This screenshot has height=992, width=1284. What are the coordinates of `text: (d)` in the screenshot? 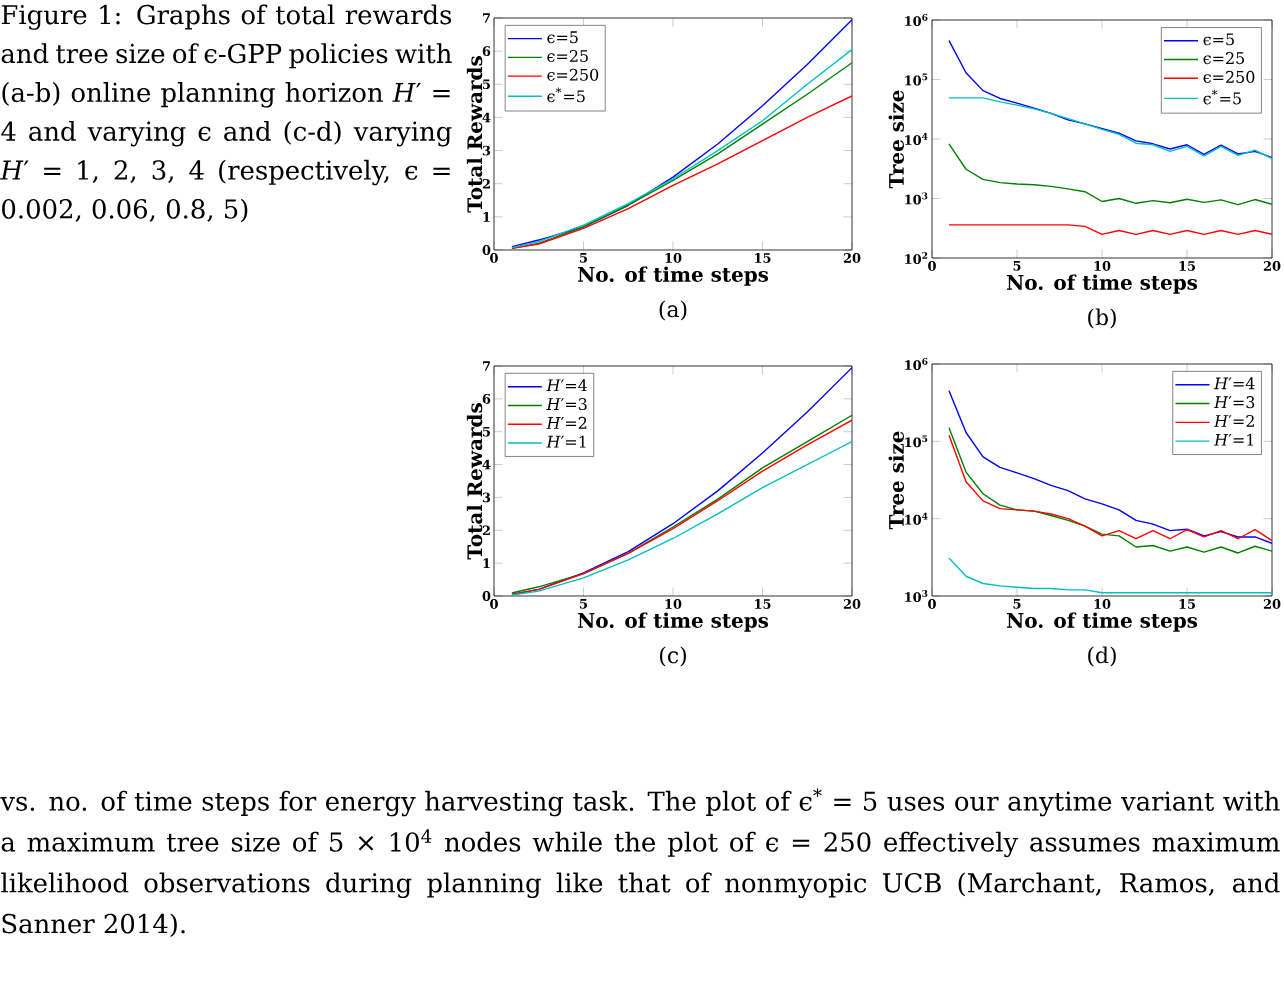 It's located at (1102, 656).